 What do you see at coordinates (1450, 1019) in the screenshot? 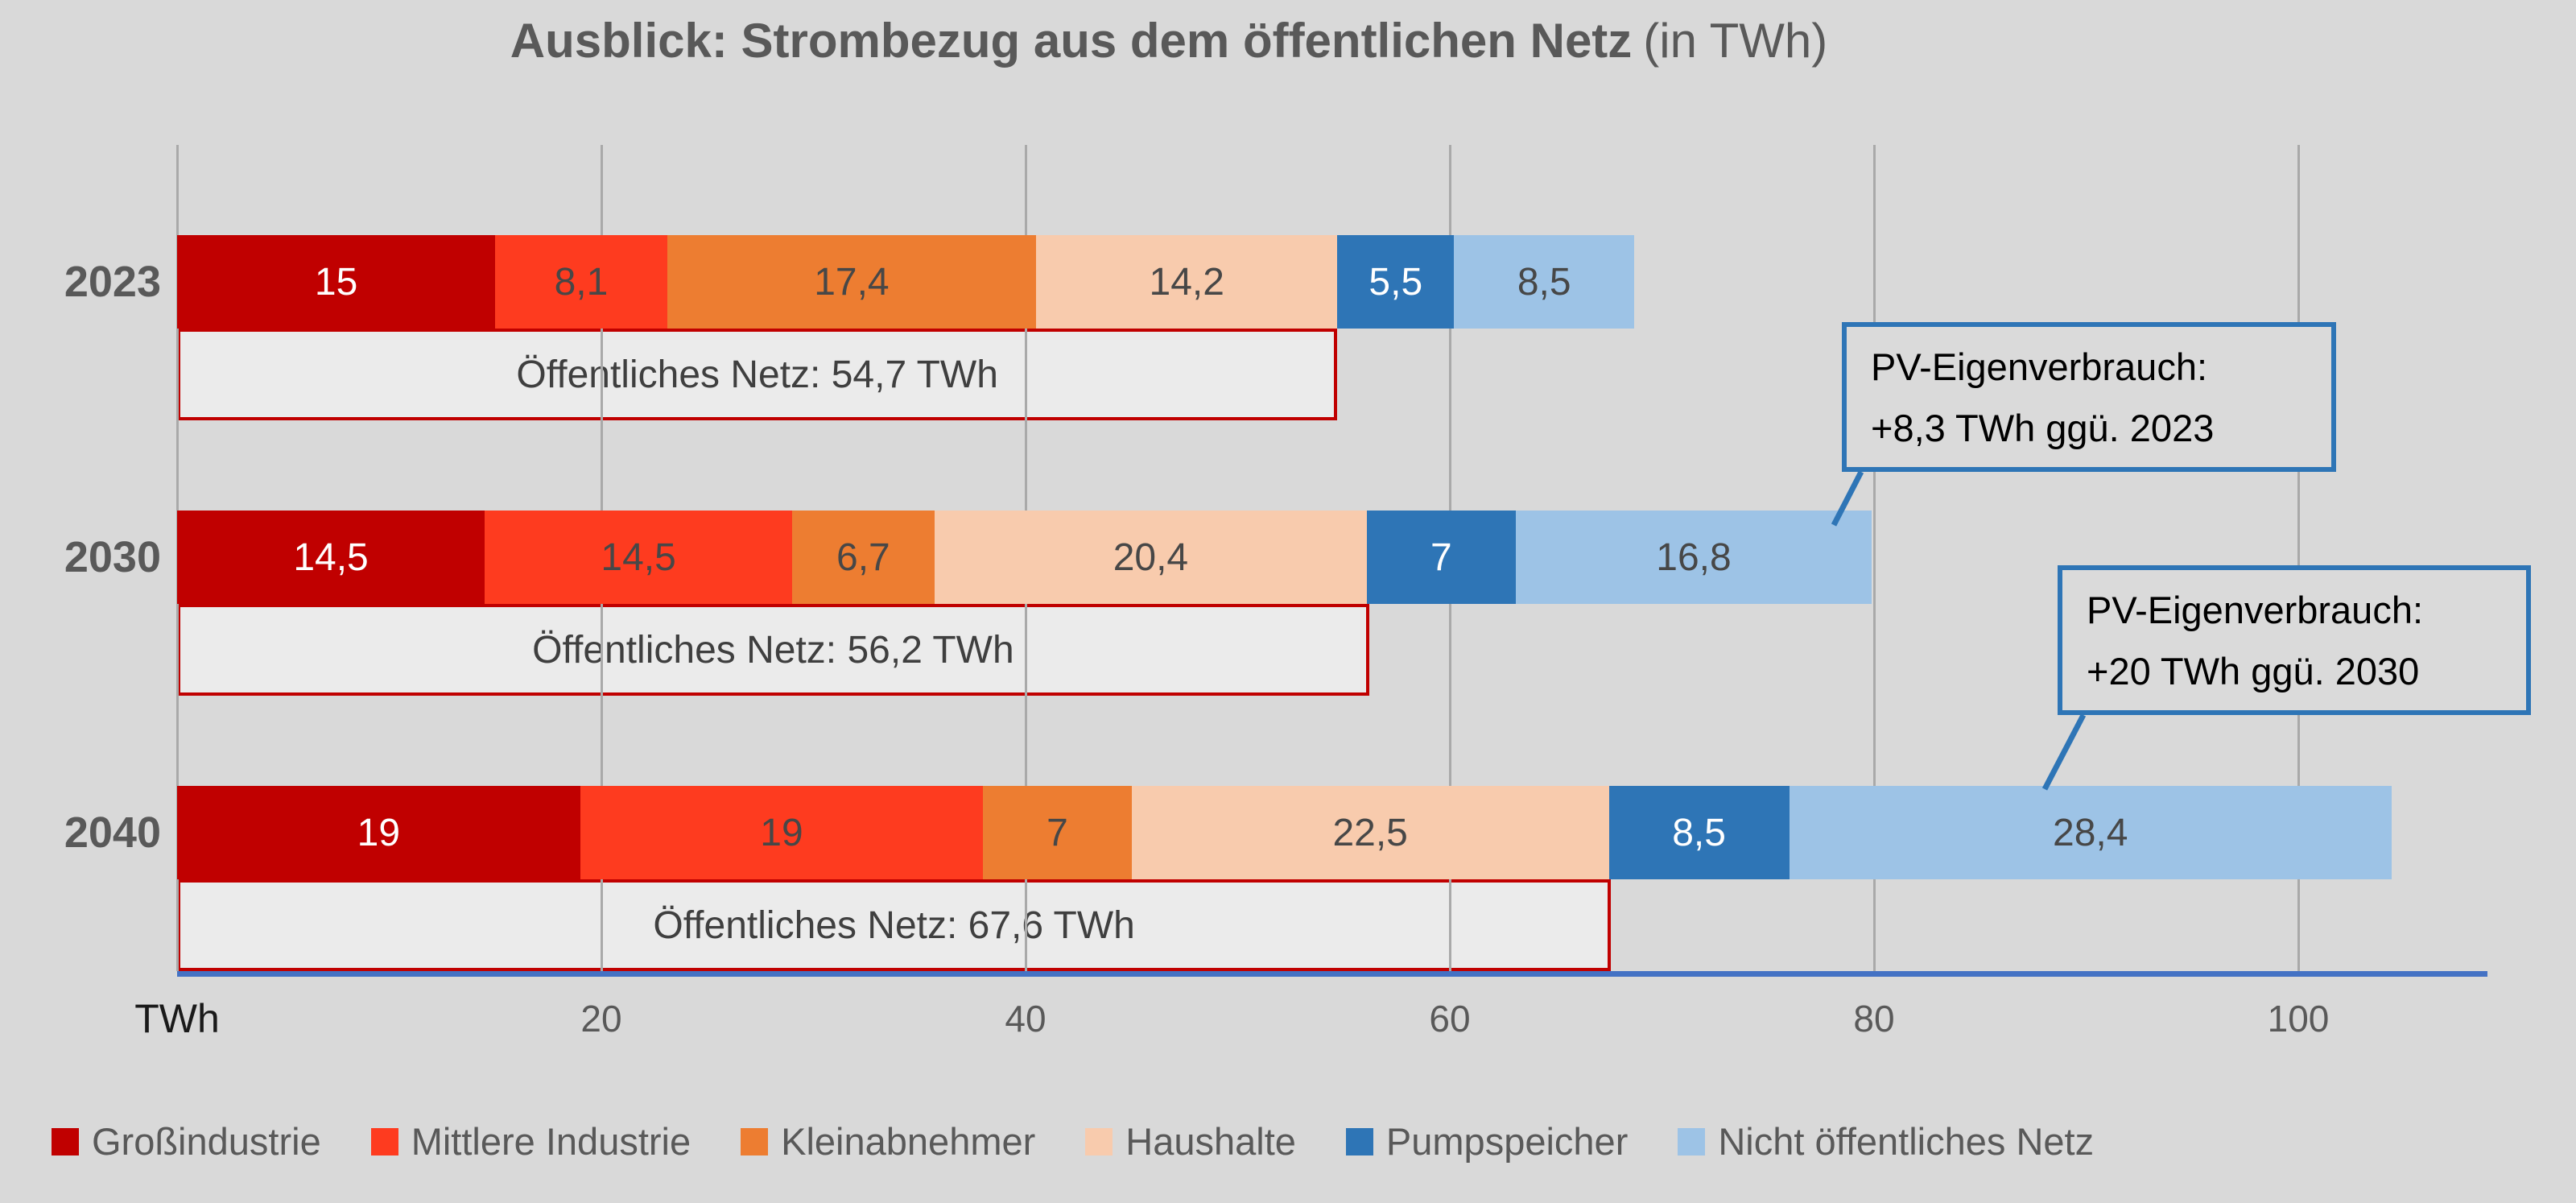
I see `axis-tick-60: 60` at bounding box center [1450, 1019].